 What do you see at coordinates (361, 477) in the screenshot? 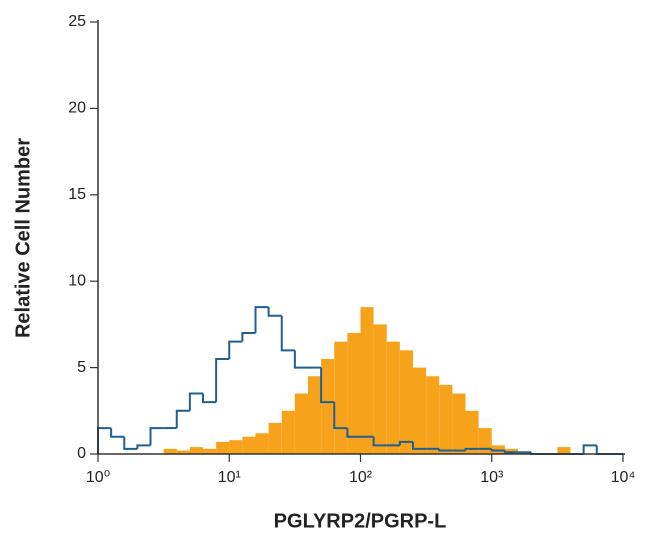
I see `x-tick-label: 10²` at bounding box center [361, 477].